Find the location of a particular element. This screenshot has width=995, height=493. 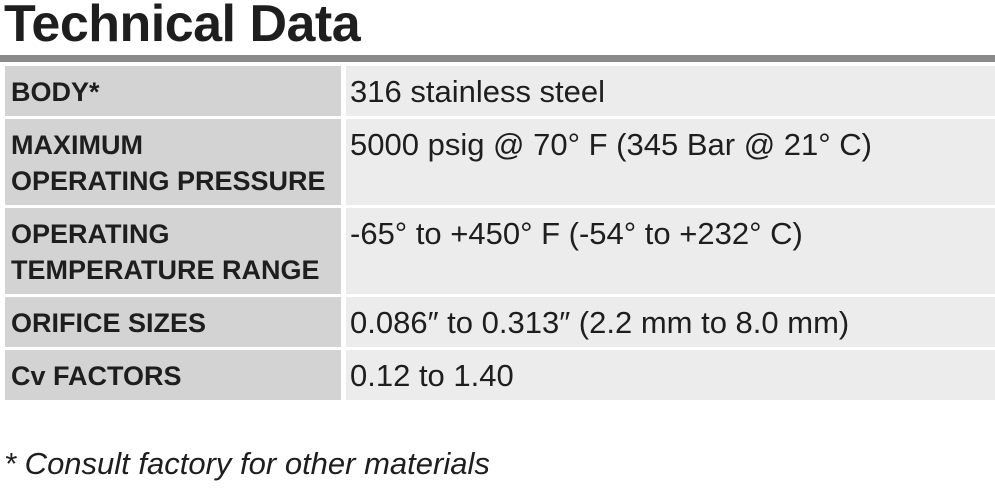

row-label: OPERATING TEMPERATURE RANGE is located at coordinates (173, 251).